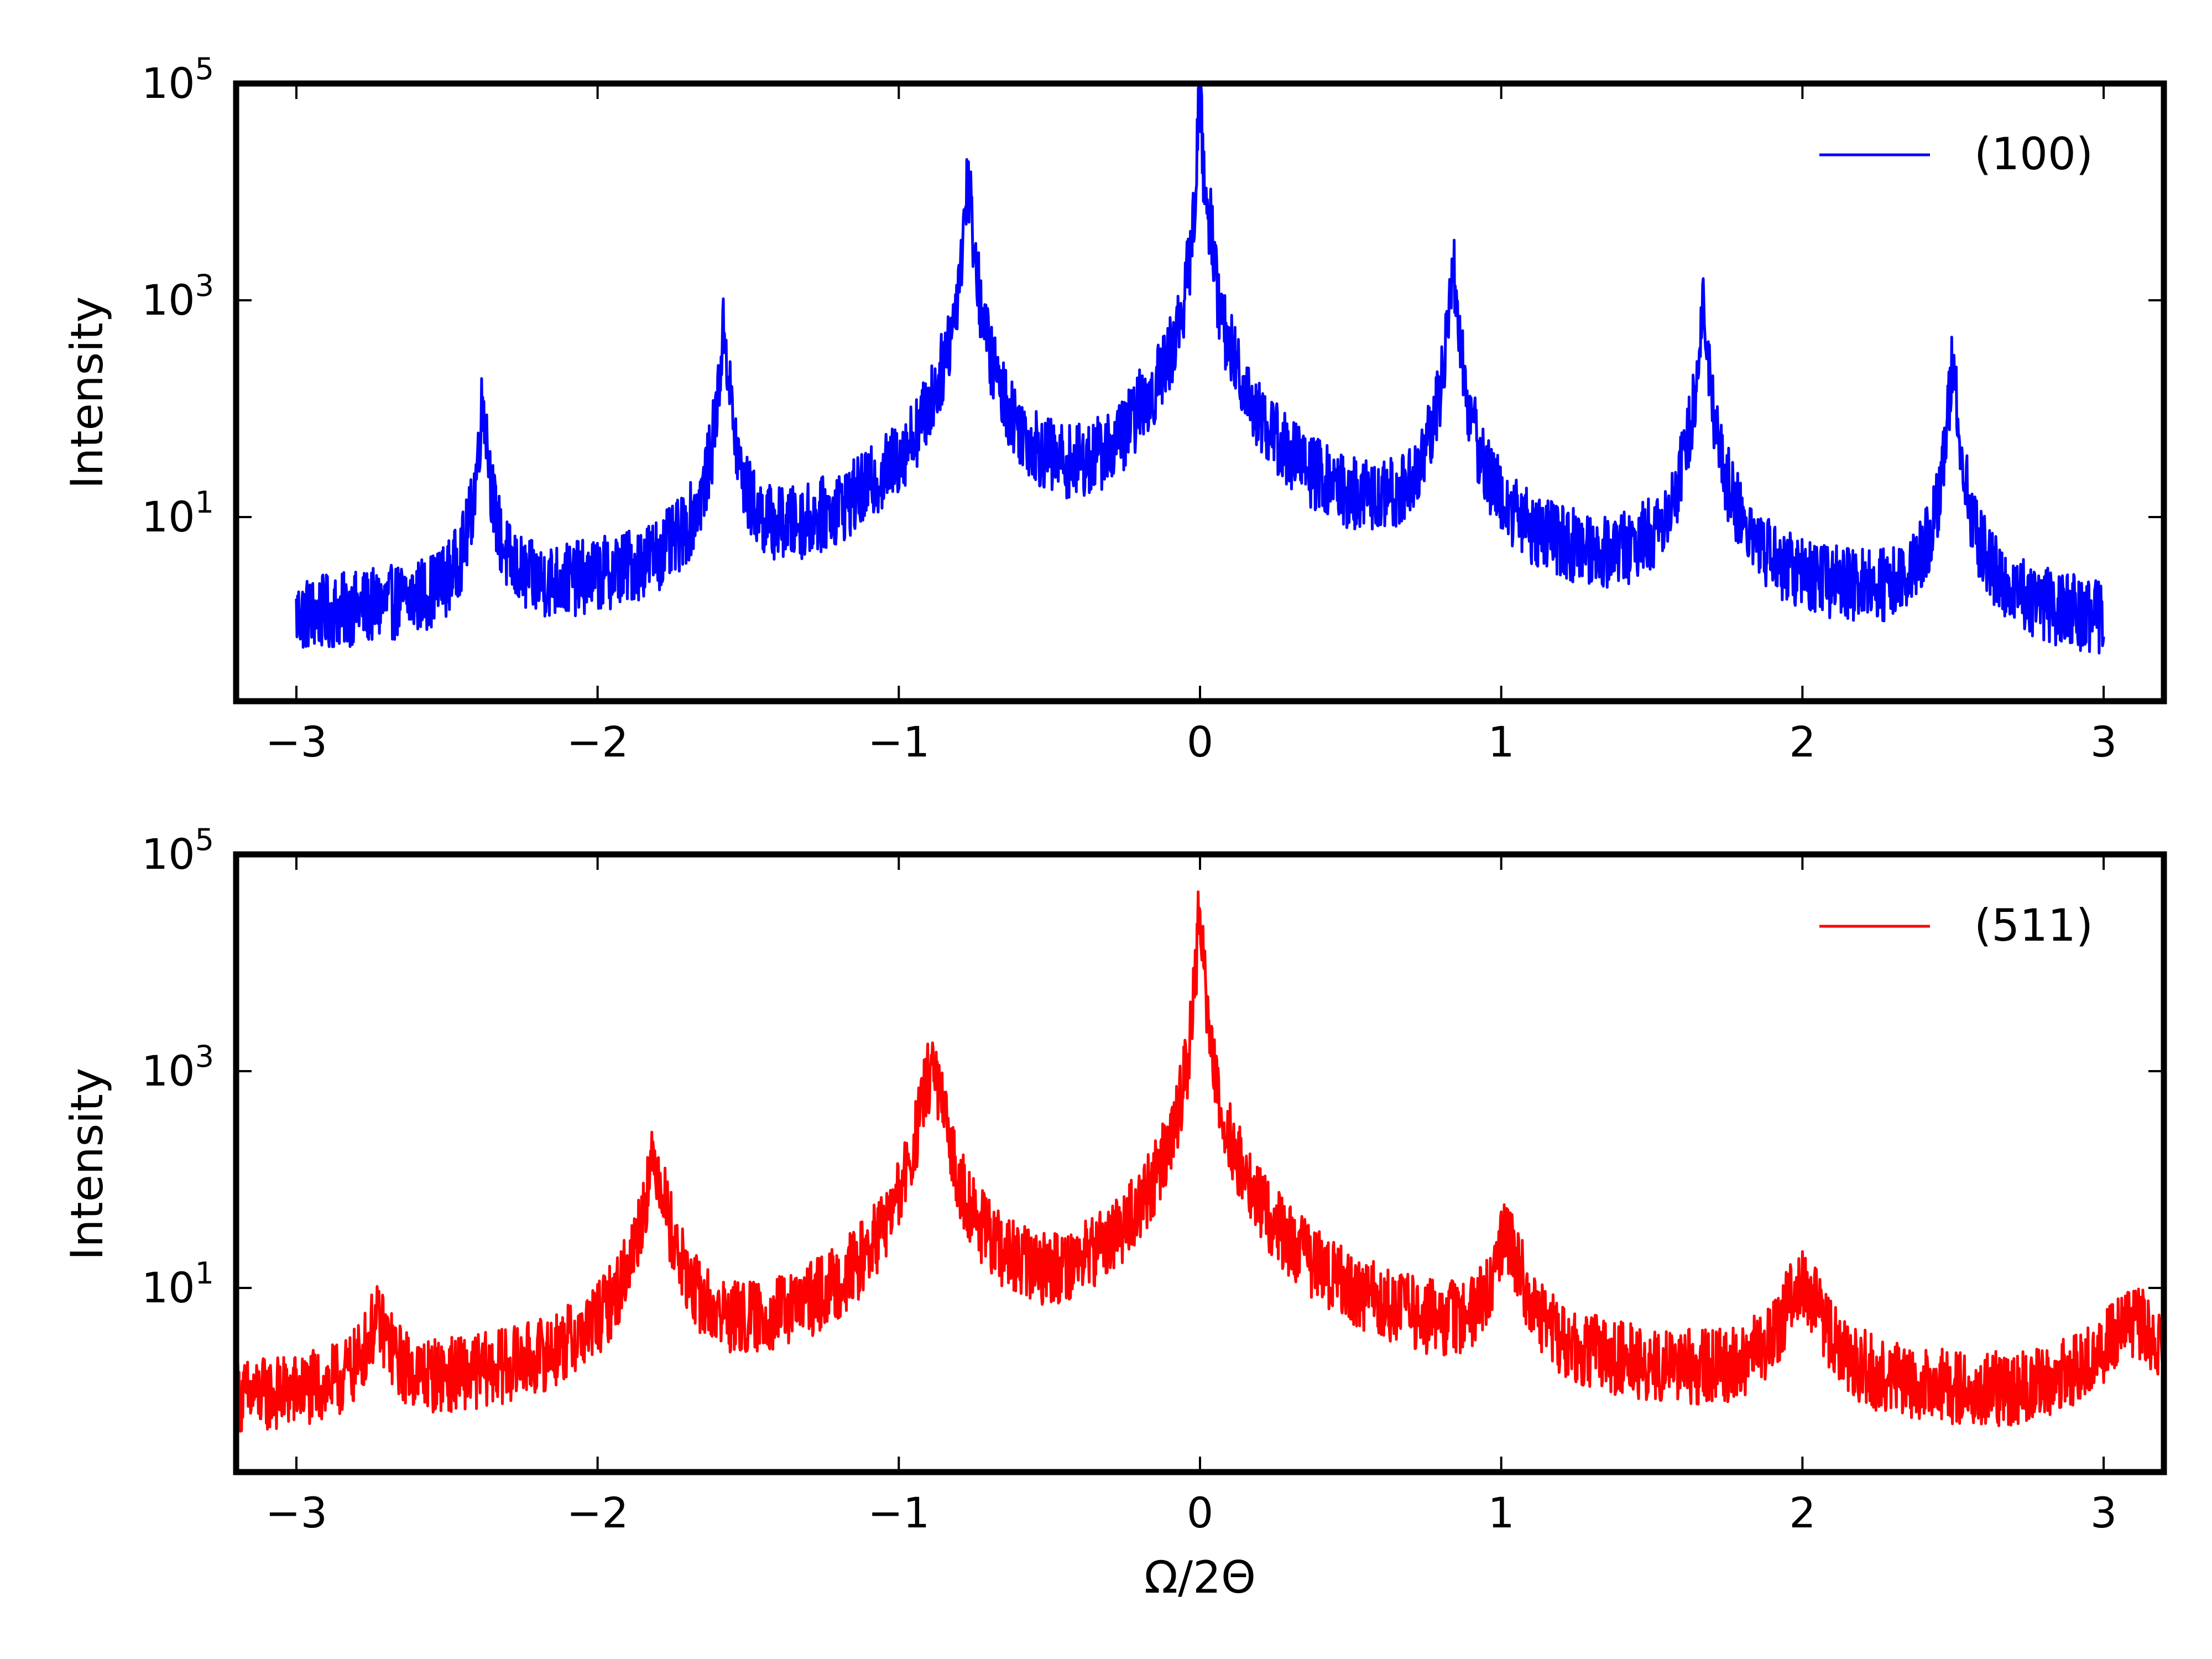  Describe the element at coordinates (1956, 926) in the screenshot. I see `bottom-panel-legend: (511)` at that location.